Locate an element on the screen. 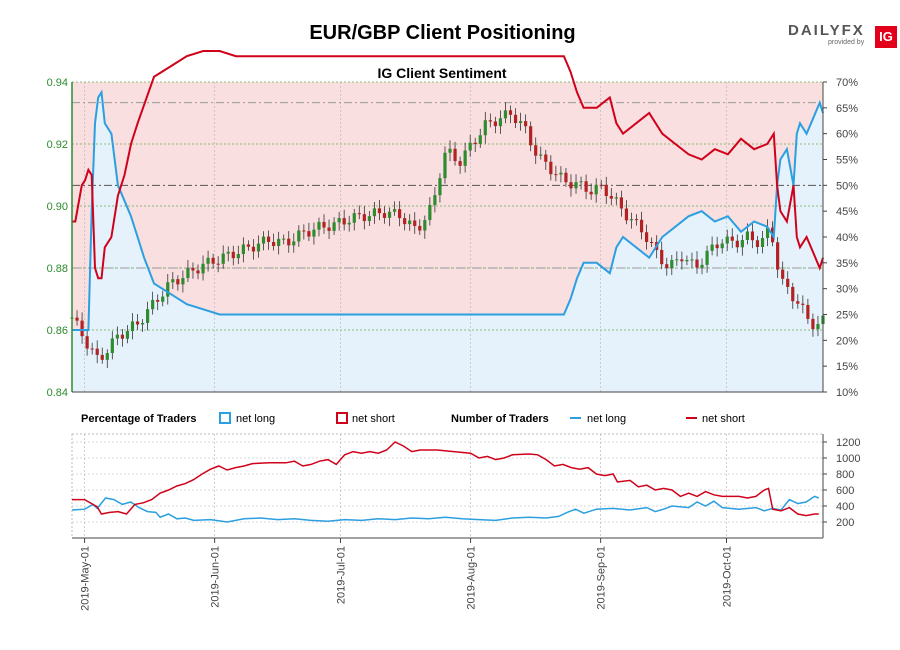  panel-title: IG Client Sentiment is located at coordinates (441, 73).